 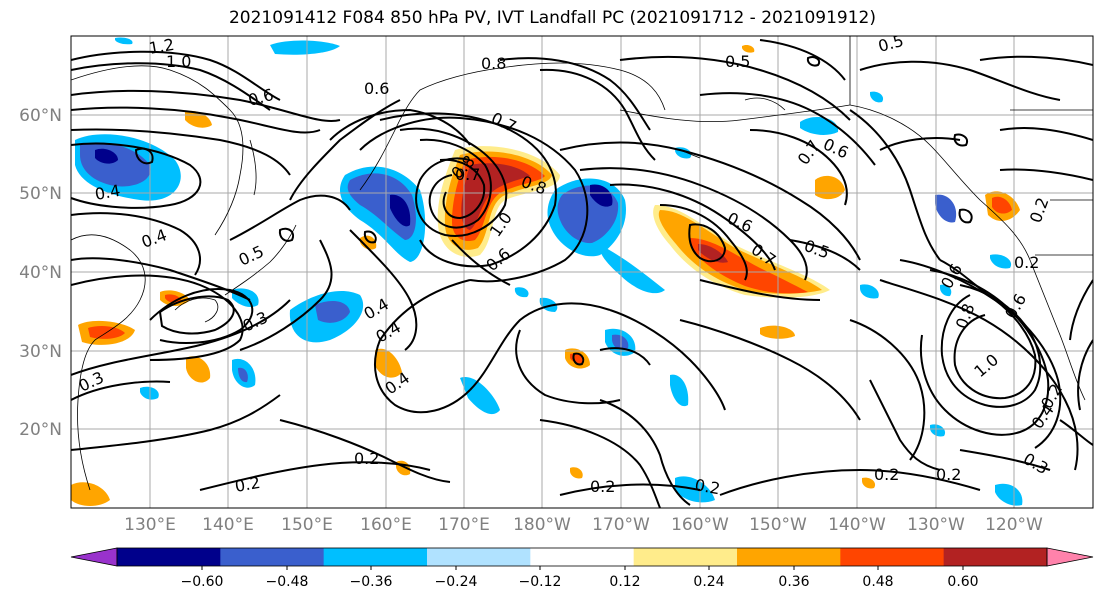 What do you see at coordinates (467, 174) in the screenshot?
I see `contour-label: 0.7` at bounding box center [467, 174].